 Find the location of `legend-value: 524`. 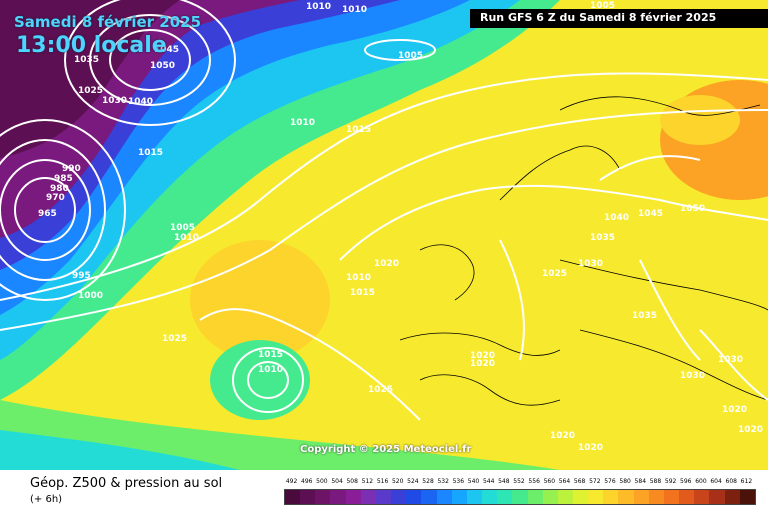

legend-value: 524 is located at coordinates (413, 481).